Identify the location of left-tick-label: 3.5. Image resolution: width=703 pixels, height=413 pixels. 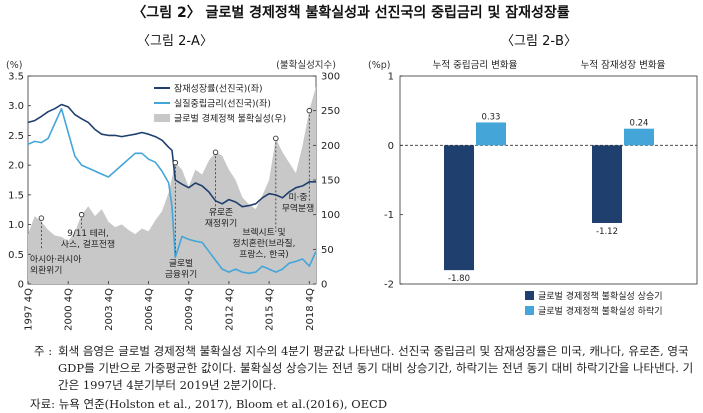
(16, 77).